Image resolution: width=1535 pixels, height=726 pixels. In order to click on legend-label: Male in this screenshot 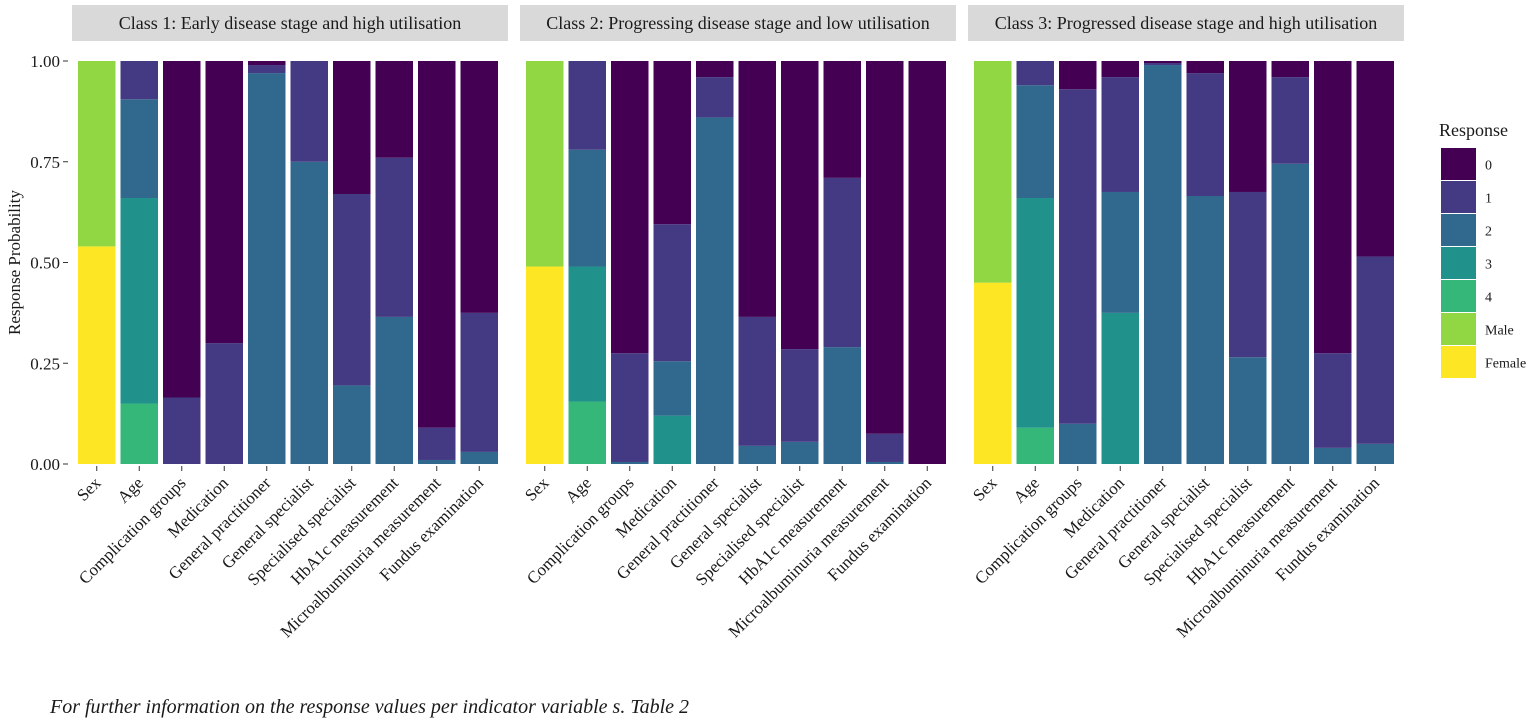, I will do `click(1499, 331)`.